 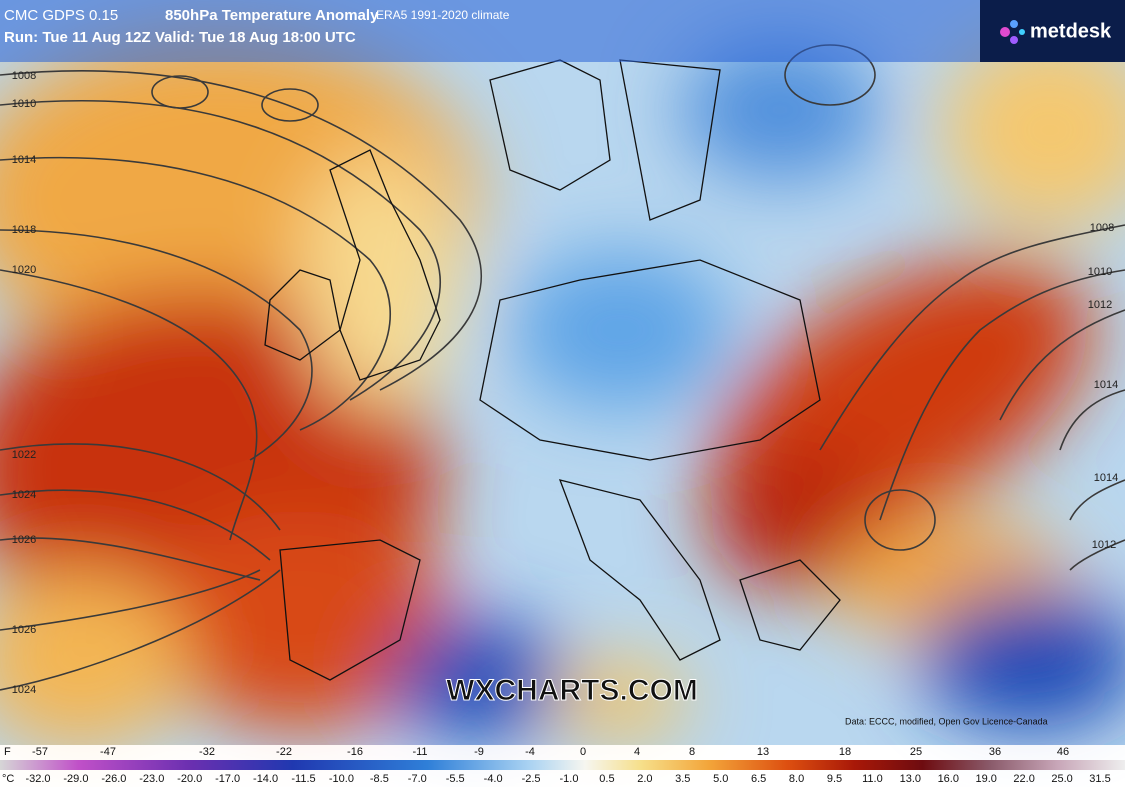 I want to click on f-label: 46, so click(x=1063, y=752).